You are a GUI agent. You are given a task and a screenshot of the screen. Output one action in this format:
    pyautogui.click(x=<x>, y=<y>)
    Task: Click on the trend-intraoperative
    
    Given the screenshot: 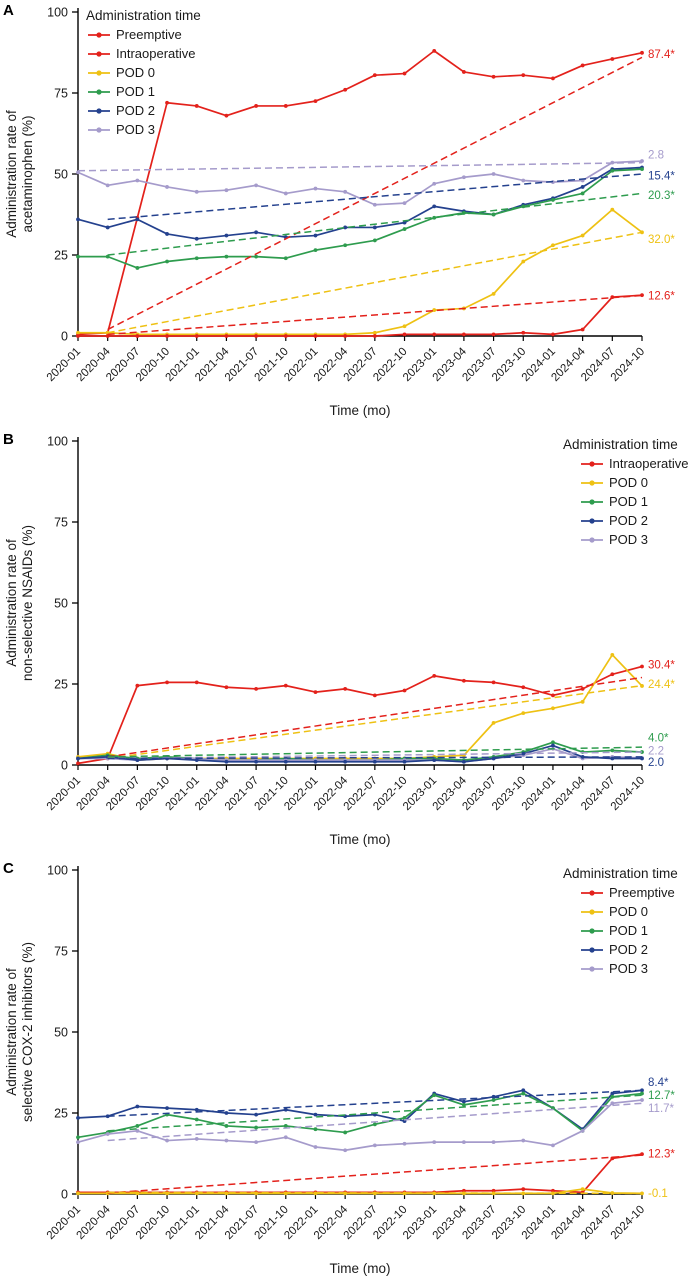 What is the action you would take?
    pyautogui.click(x=375, y=717)
    